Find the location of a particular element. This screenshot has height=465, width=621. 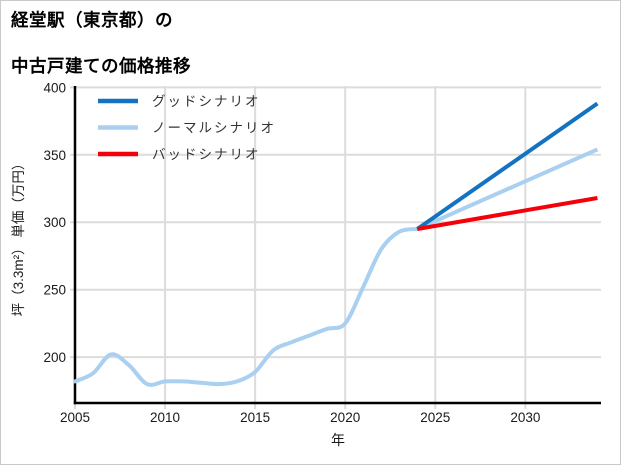

y-axis-title: 坪（3.3m²） 単価（万円） is located at coordinates (18, 237).